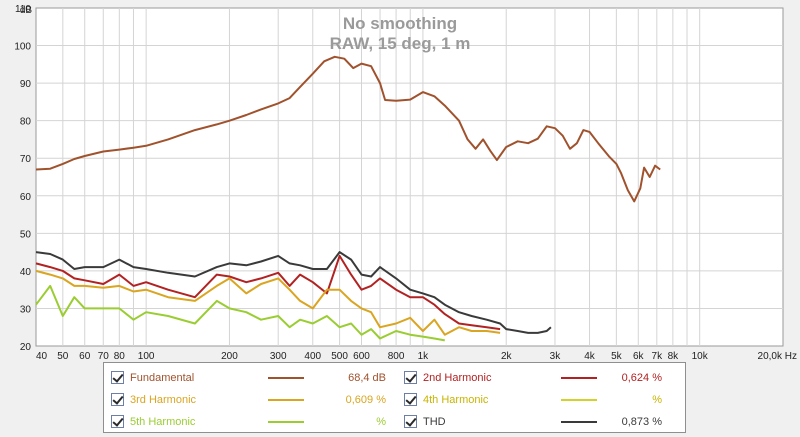  What do you see at coordinates (85, 356) in the screenshot?
I see `x-tick-label: 60` at bounding box center [85, 356].